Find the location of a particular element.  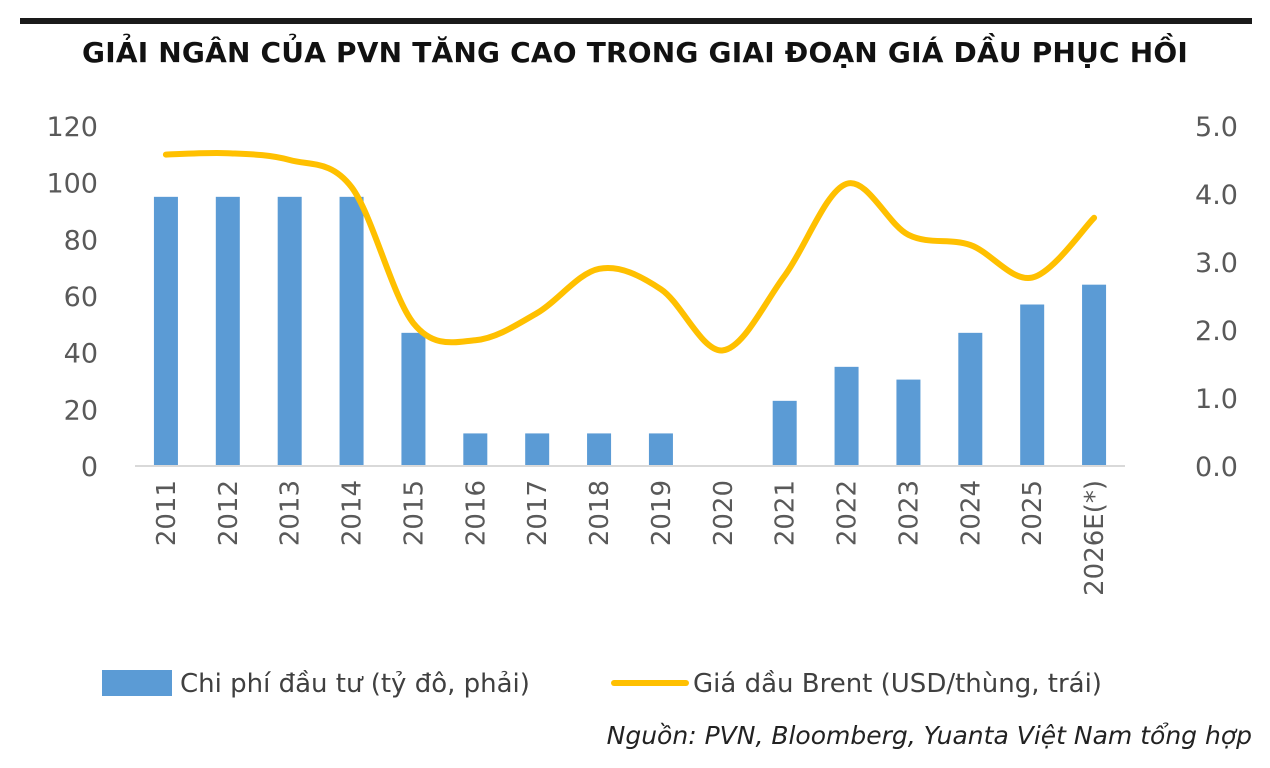

x-tick-label: 2021 is located at coordinates (786, 513).